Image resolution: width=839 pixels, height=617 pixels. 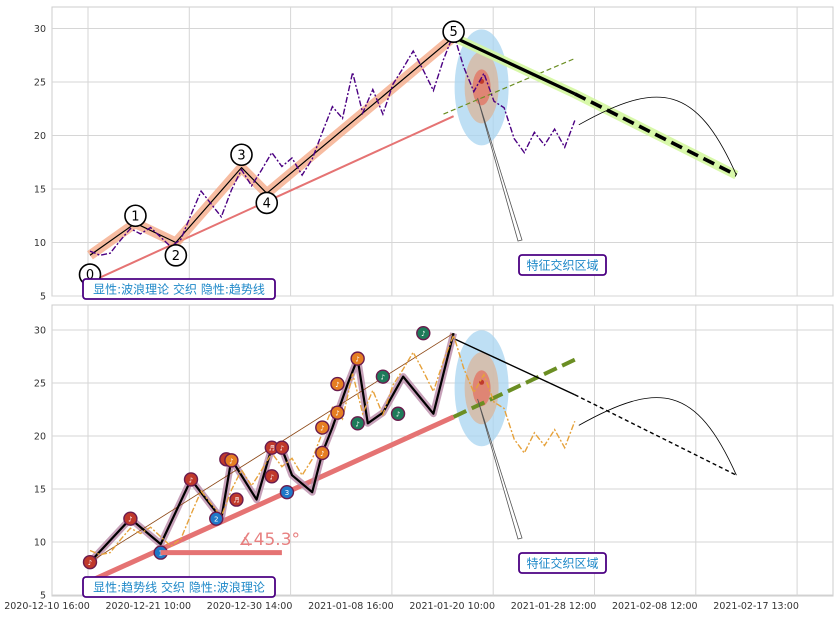 I want to click on wave-marker-label: 2, so click(x=216, y=520).